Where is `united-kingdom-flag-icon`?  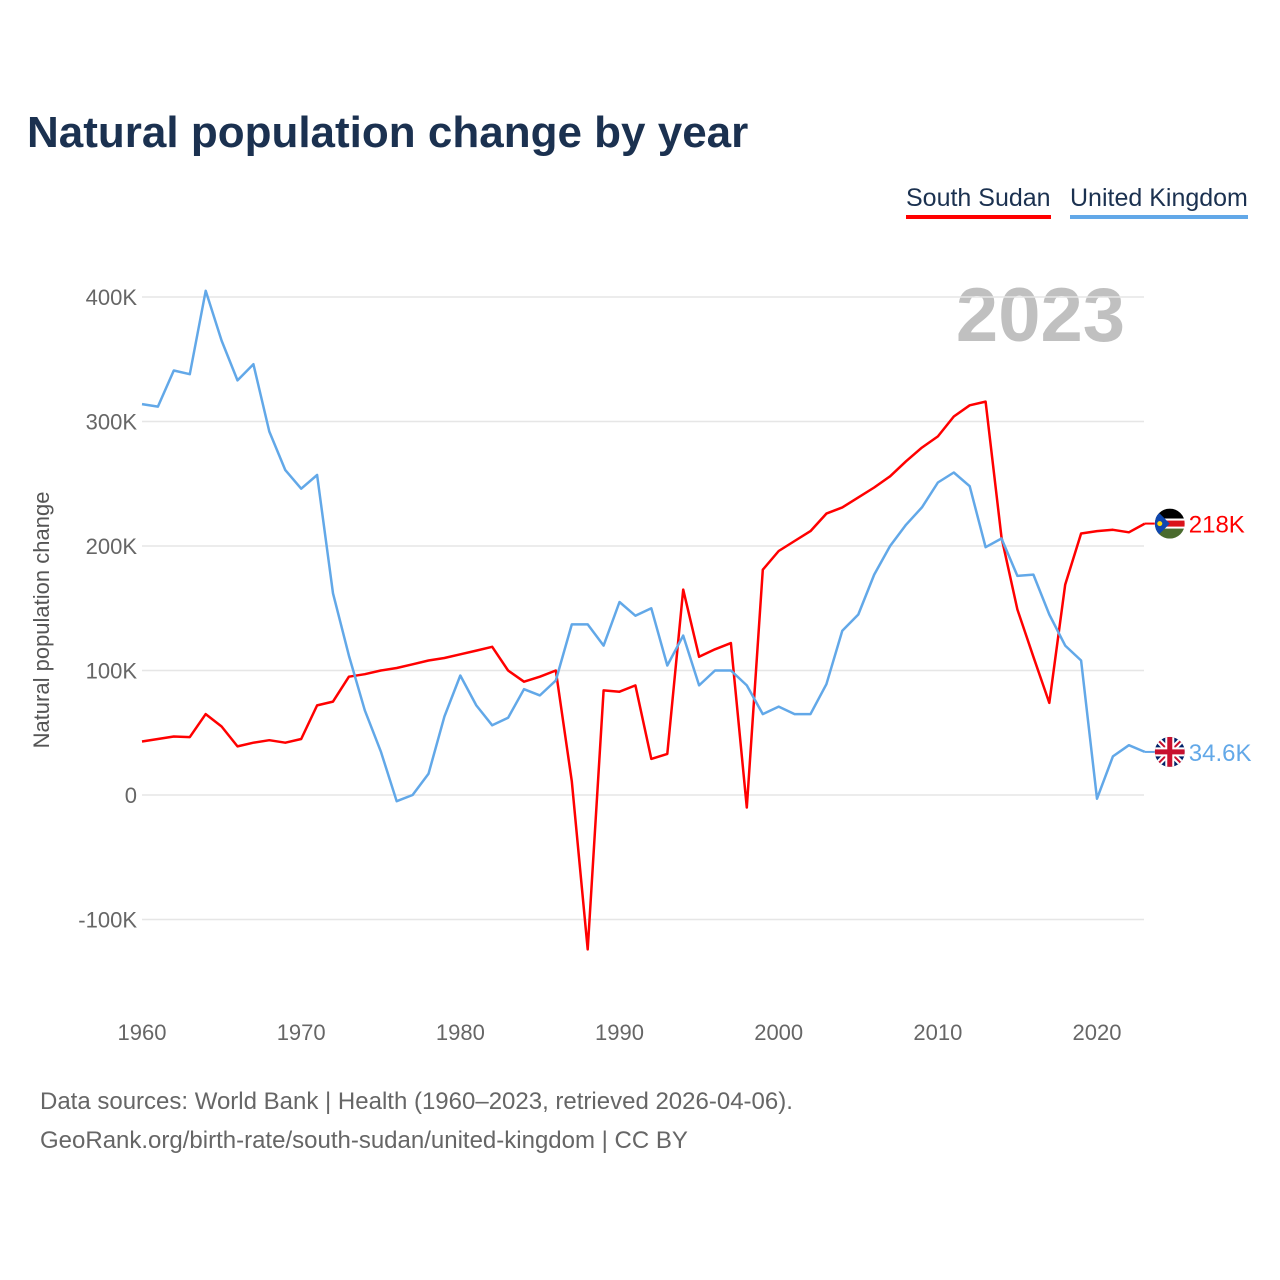 united-kingdom-flag-icon is located at coordinates (1169, 751).